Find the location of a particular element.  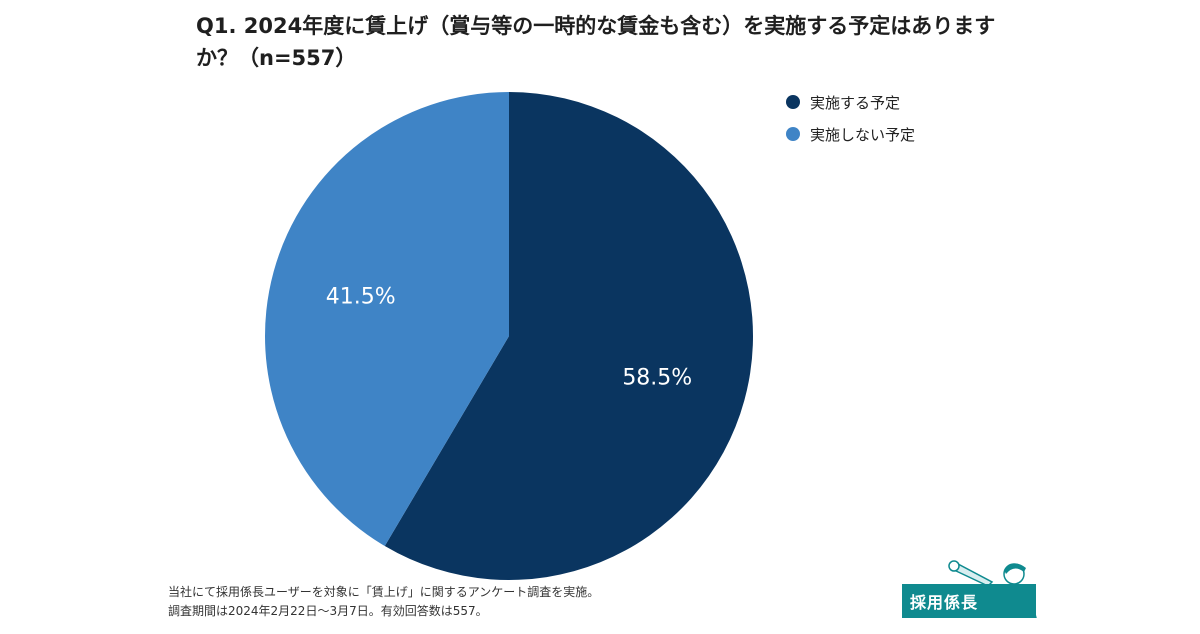

pie-slice-not-implement is located at coordinates (387, 319).